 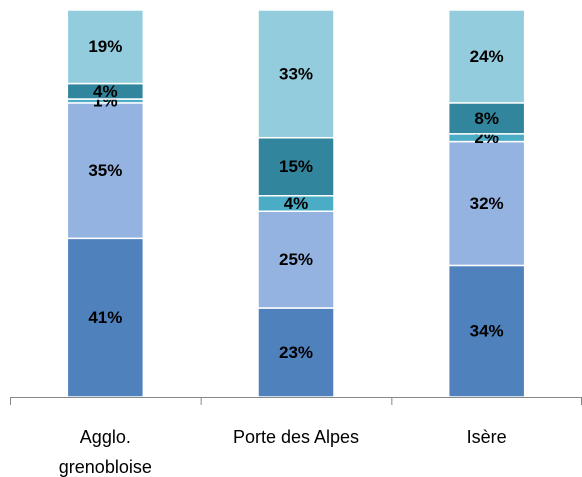 I want to click on data-label: 23%, so click(x=296, y=352).